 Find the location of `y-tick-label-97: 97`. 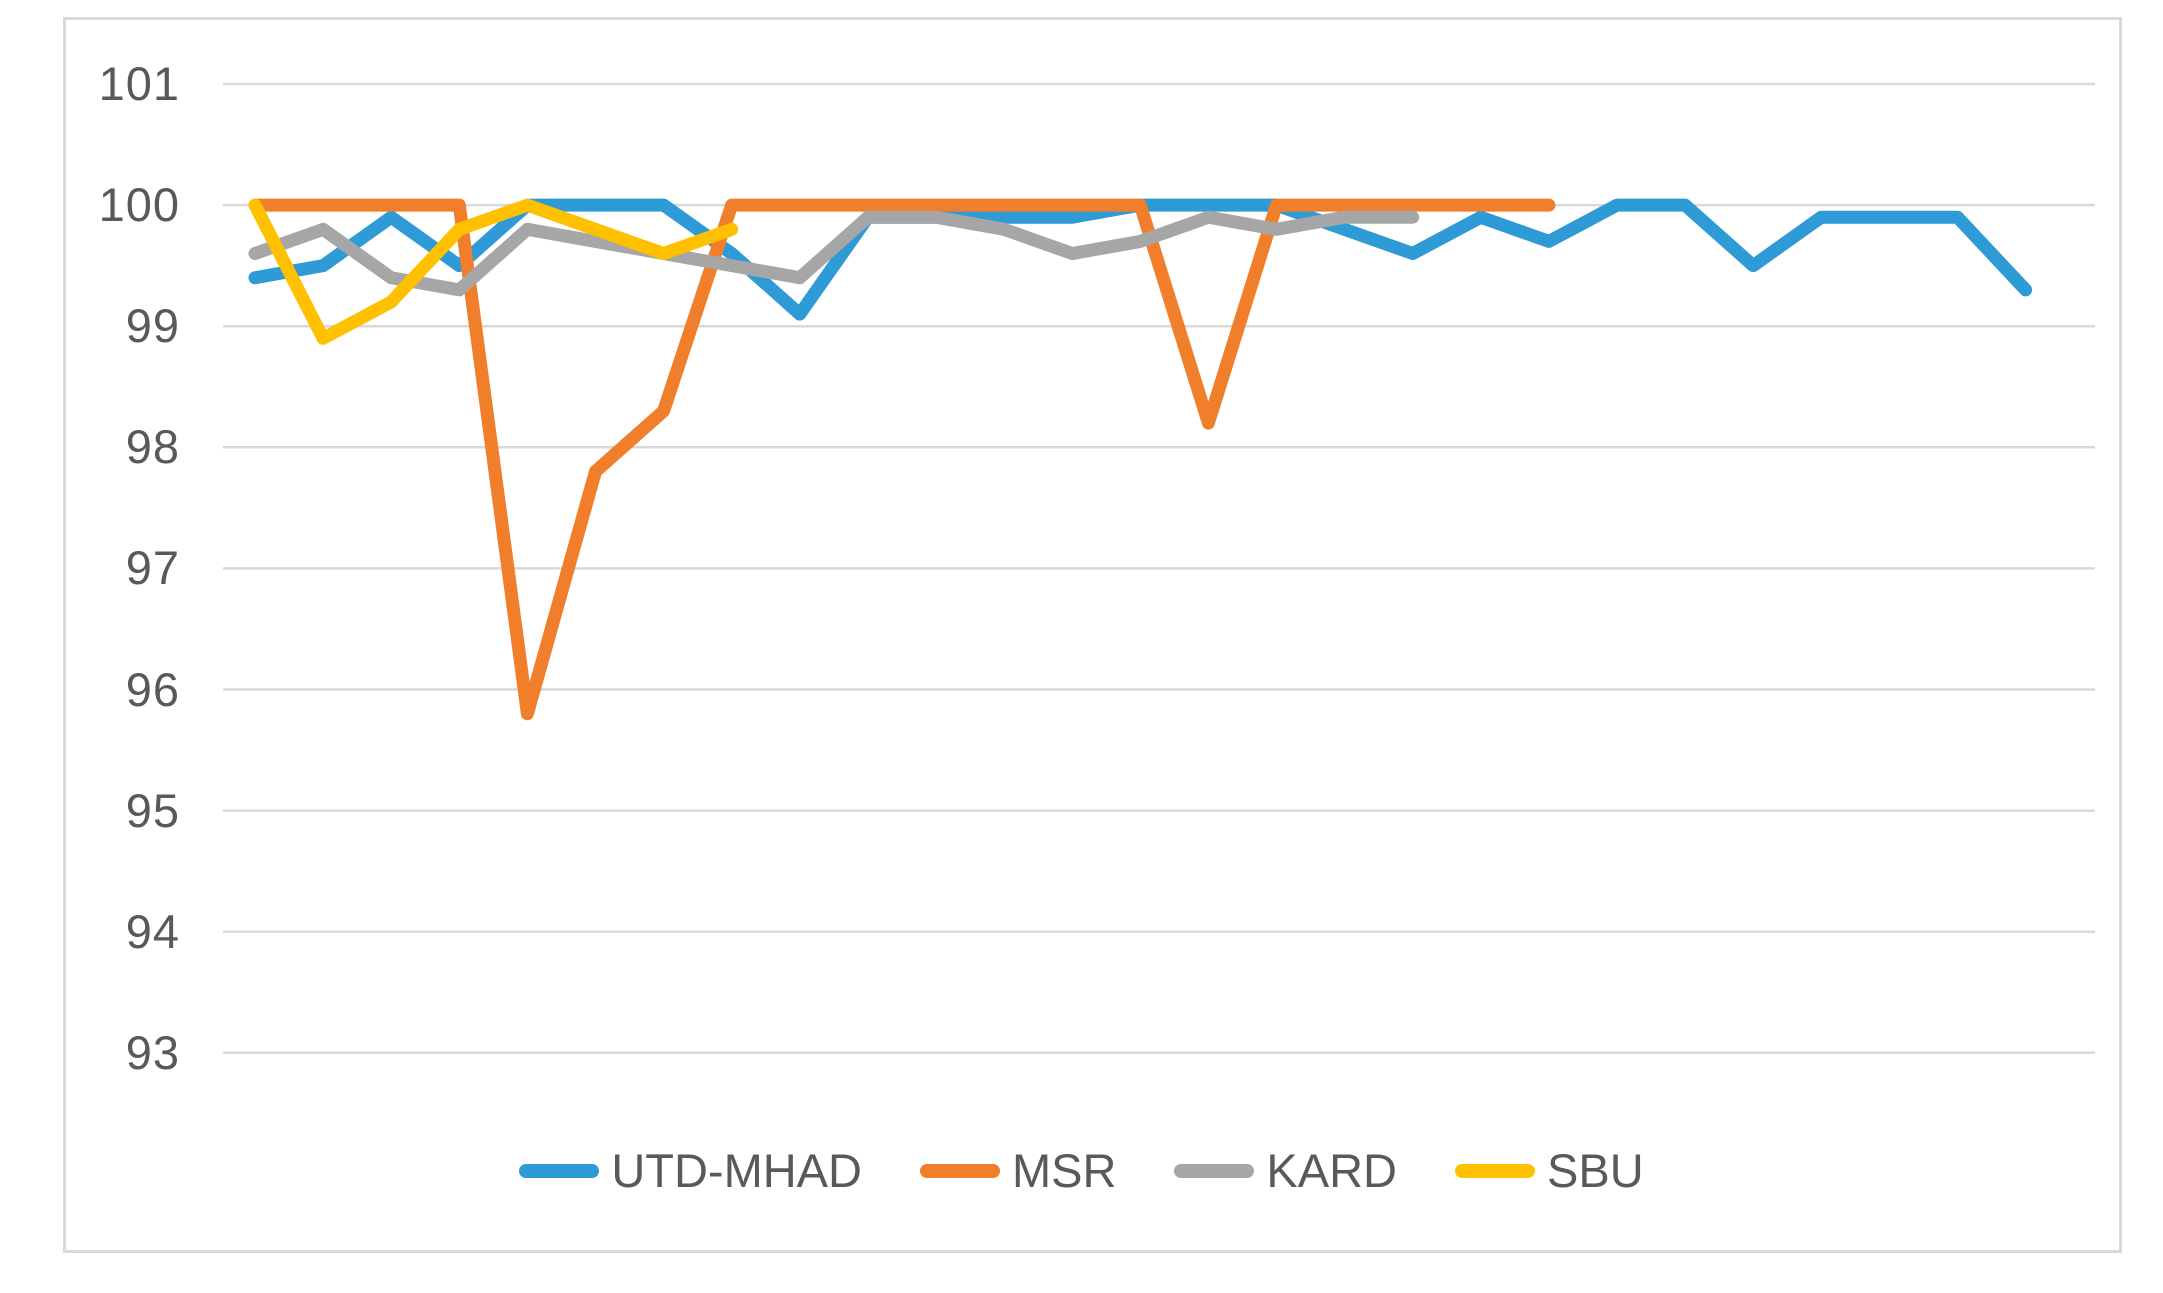

y-tick-label-97: 97 is located at coordinates (152, 568).